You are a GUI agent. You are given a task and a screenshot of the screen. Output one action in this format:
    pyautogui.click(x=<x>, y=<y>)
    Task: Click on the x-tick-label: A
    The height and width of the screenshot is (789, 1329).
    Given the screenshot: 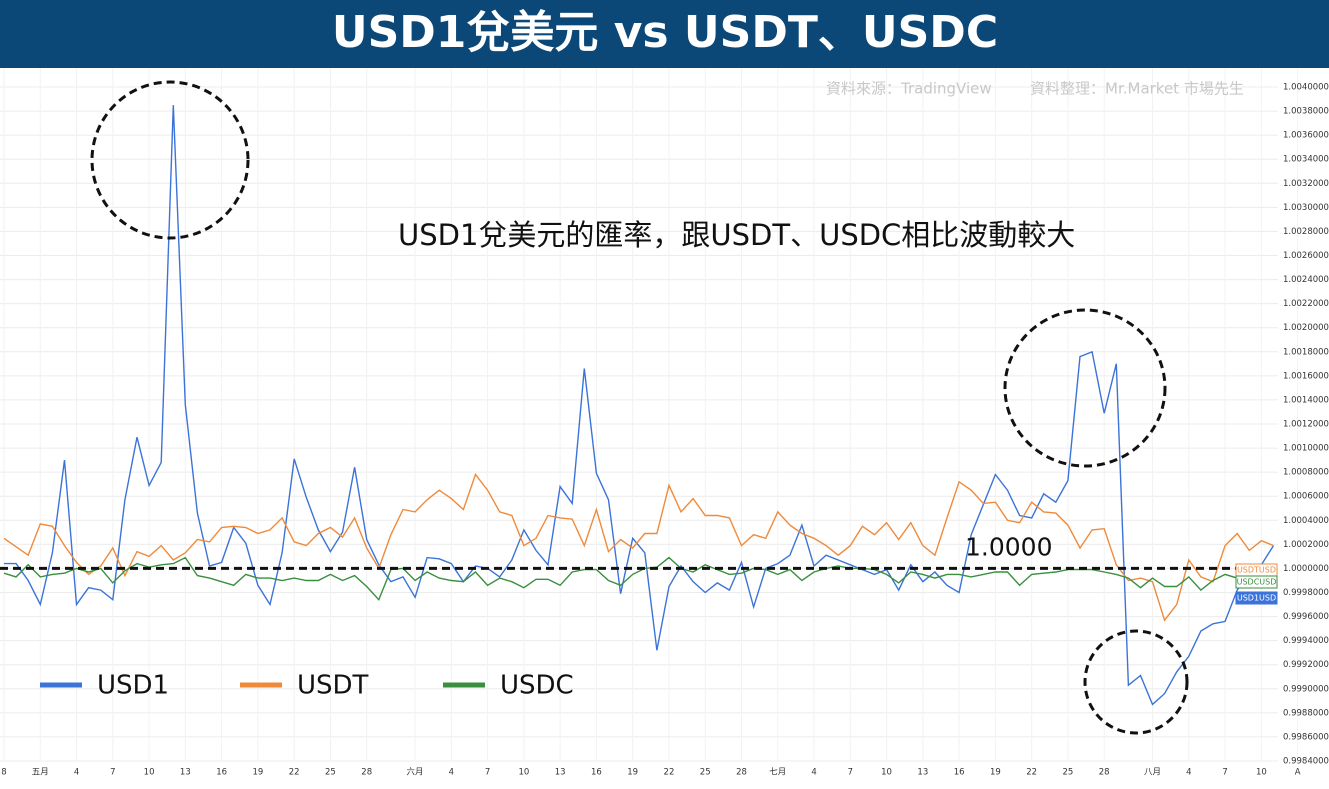 What is the action you would take?
    pyautogui.click(x=1298, y=773)
    